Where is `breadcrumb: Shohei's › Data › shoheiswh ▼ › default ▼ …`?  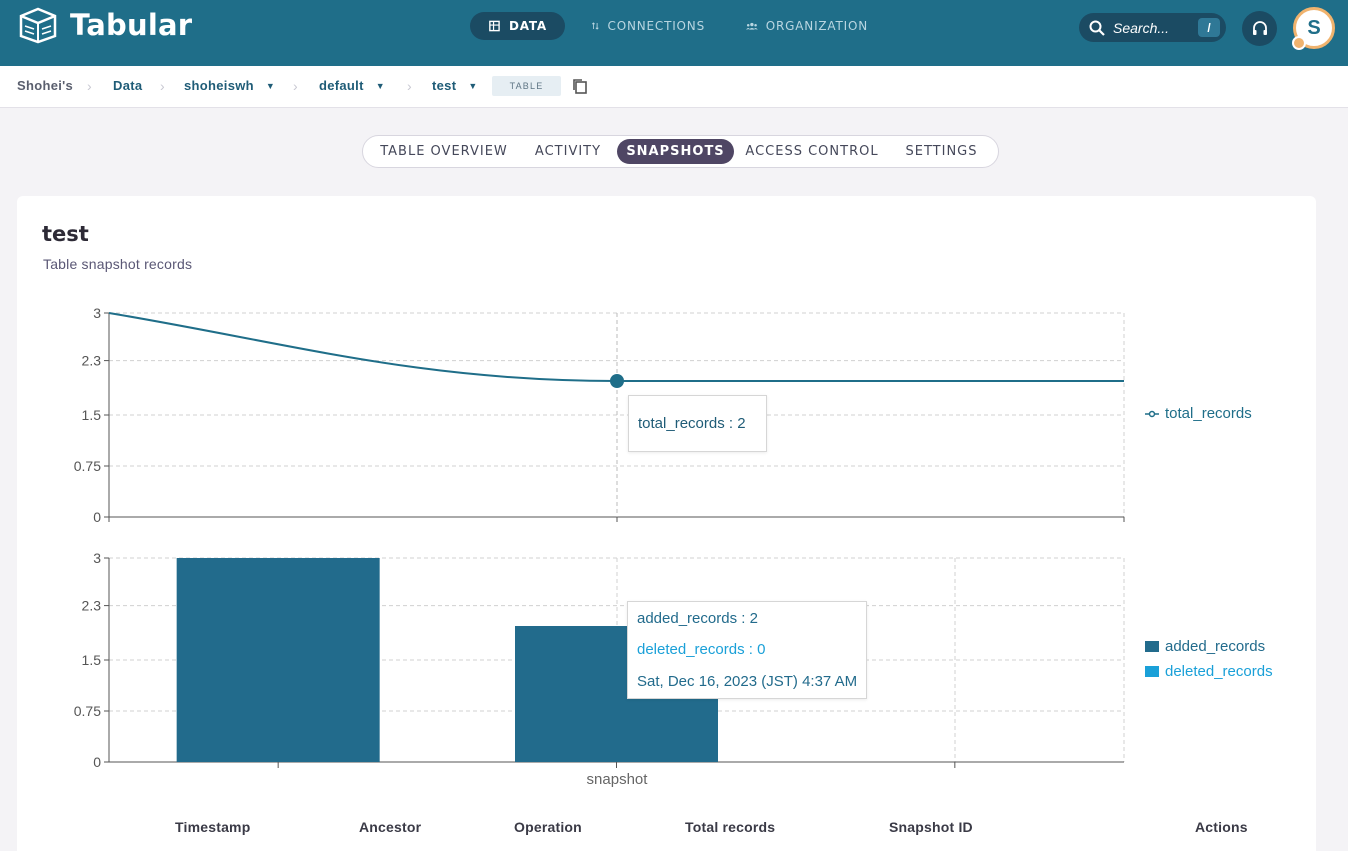
breadcrumb: Shohei's › Data › shoheiswh ▼ › default ▼ … is located at coordinates (674, 87).